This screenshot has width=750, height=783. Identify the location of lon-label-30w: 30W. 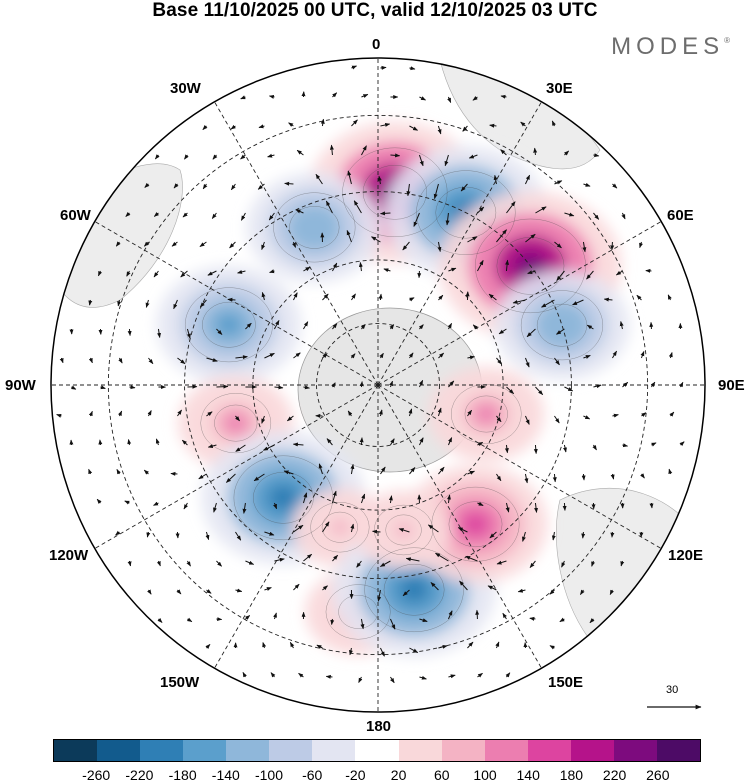
(185, 88).